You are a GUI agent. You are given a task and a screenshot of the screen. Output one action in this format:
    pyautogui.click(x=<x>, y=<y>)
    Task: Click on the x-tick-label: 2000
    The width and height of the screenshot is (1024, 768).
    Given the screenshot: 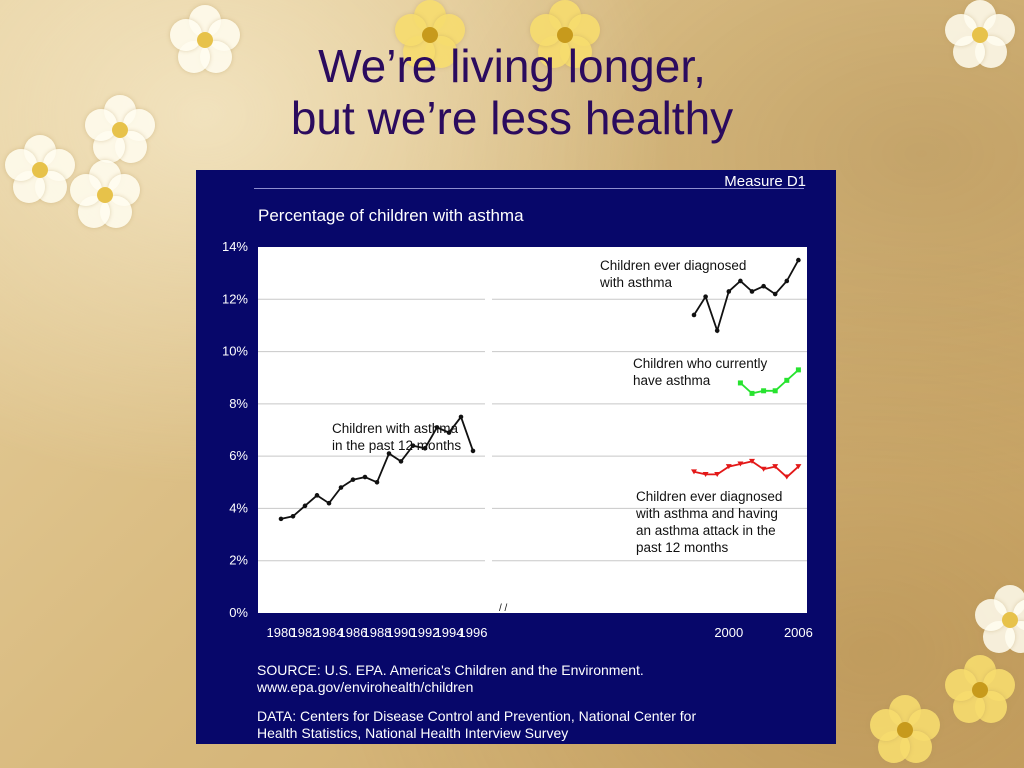 What is the action you would take?
    pyautogui.click(x=728, y=632)
    